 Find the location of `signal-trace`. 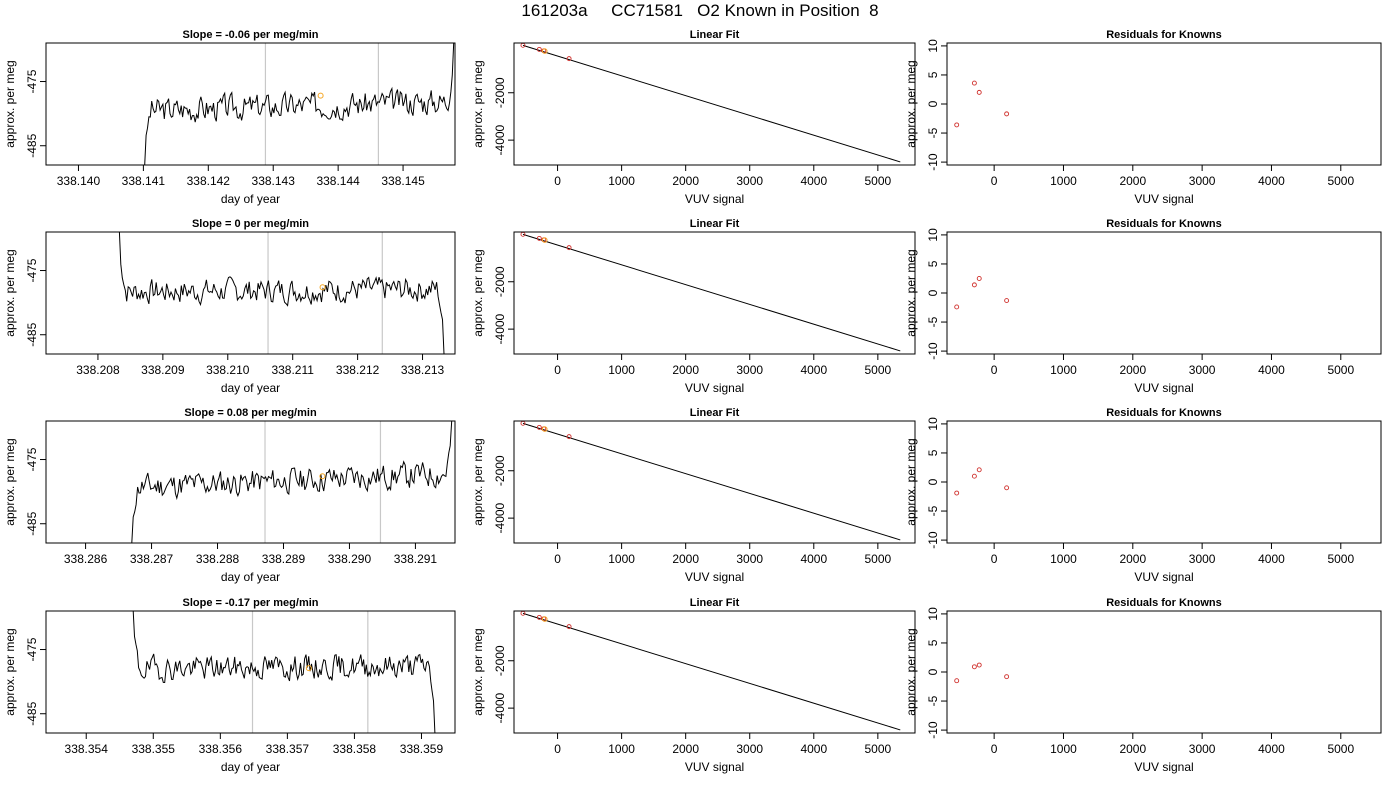

signal-trace is located at coordinates (281, 293).